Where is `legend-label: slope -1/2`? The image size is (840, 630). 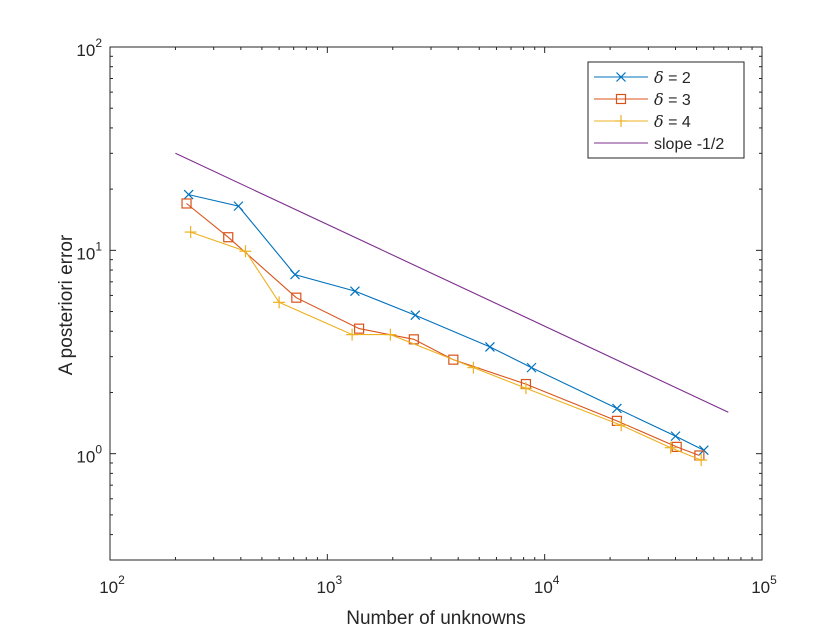 legend-label: slope -1/2 is located at coordinates (689, 144).